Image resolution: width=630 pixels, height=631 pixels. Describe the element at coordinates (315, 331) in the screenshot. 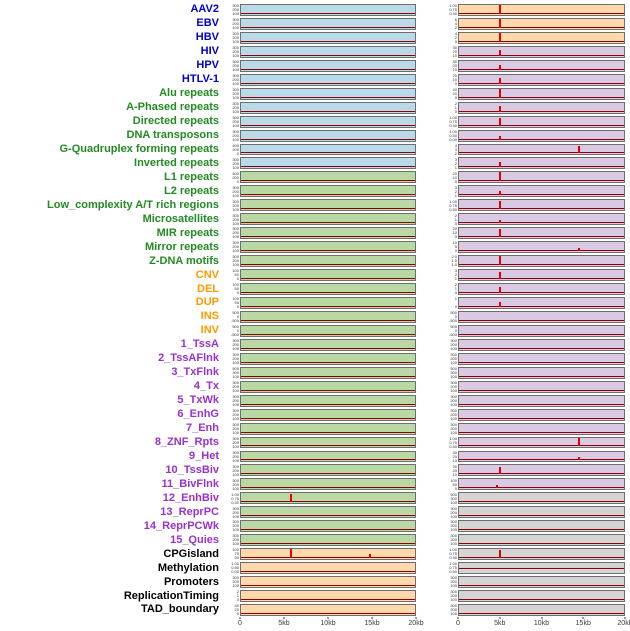

I see `track-row: INV 500 0 -500 500 0 -500` at that location.